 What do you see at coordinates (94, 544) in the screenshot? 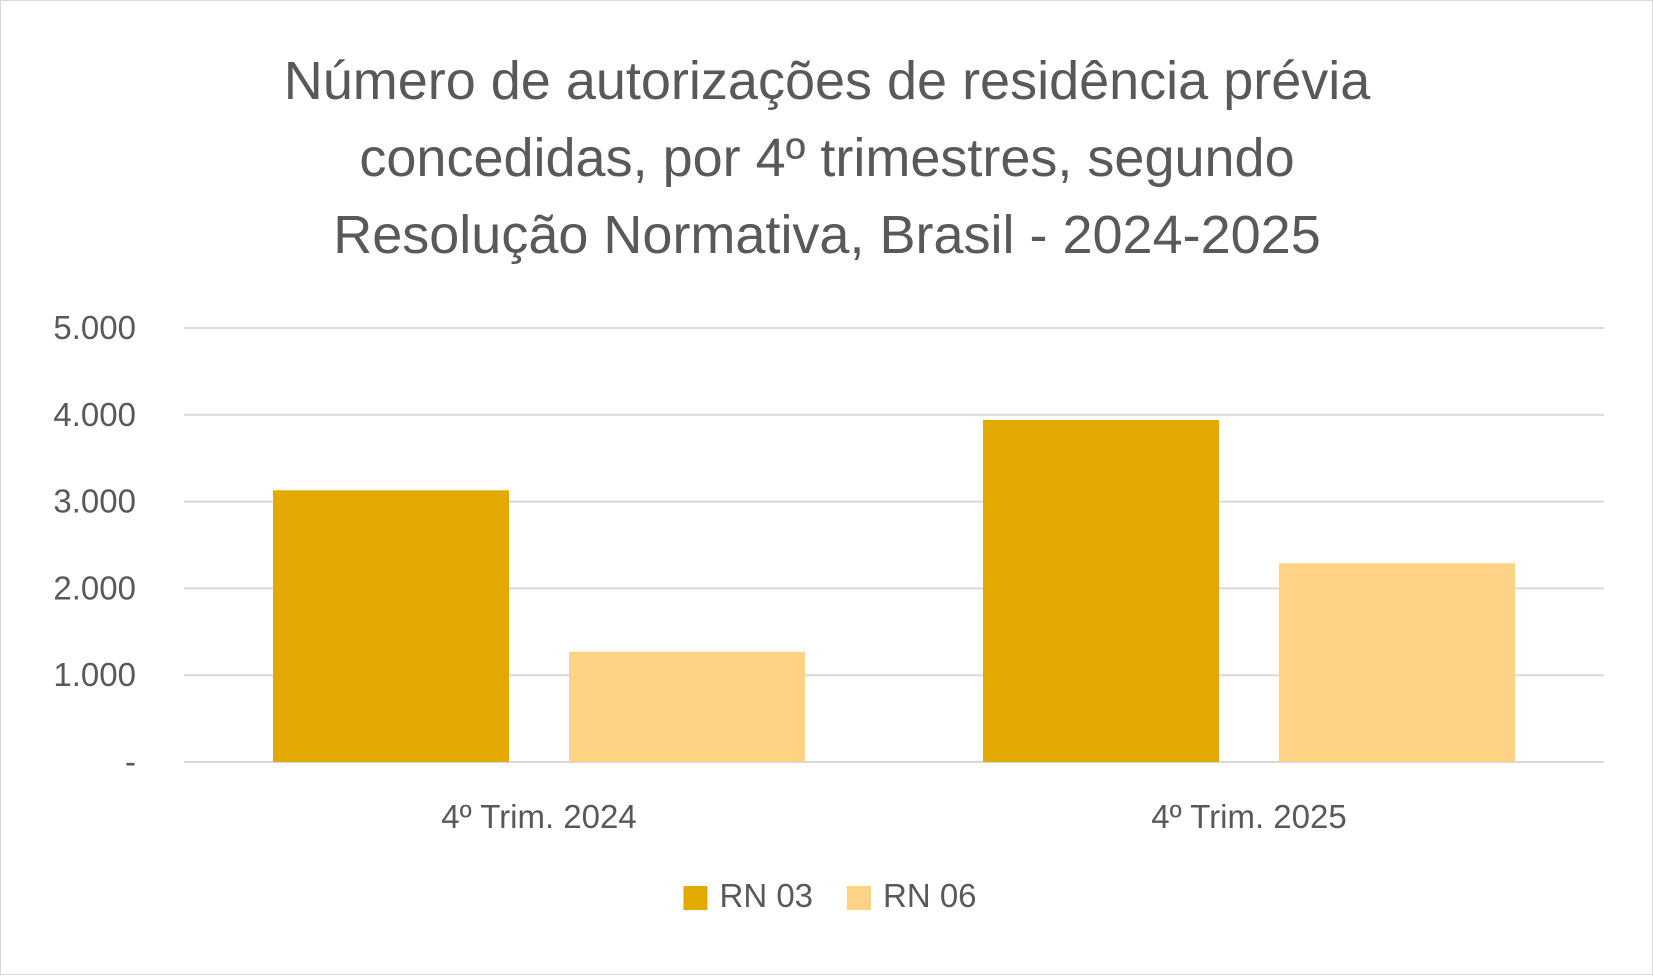
I see `y-axis-tick-labels: - 1.000 2.000 3.000 4.000 5.000` at bounding box center [94, 544].